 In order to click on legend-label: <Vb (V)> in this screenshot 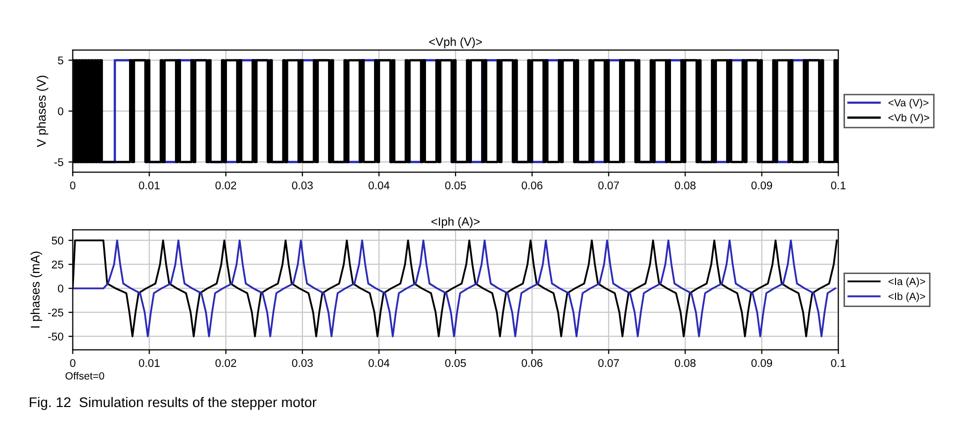, I will do `click(909, 119)`.